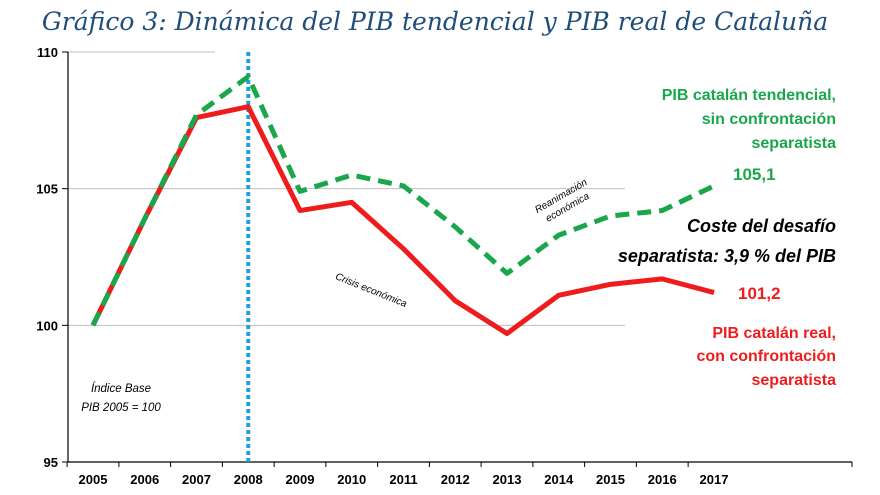 This screenshot has width=880, height=495. Describe the element at coordinates (47, 52) in the screenshot. I see `y-tick-label-110: 110` at that location.